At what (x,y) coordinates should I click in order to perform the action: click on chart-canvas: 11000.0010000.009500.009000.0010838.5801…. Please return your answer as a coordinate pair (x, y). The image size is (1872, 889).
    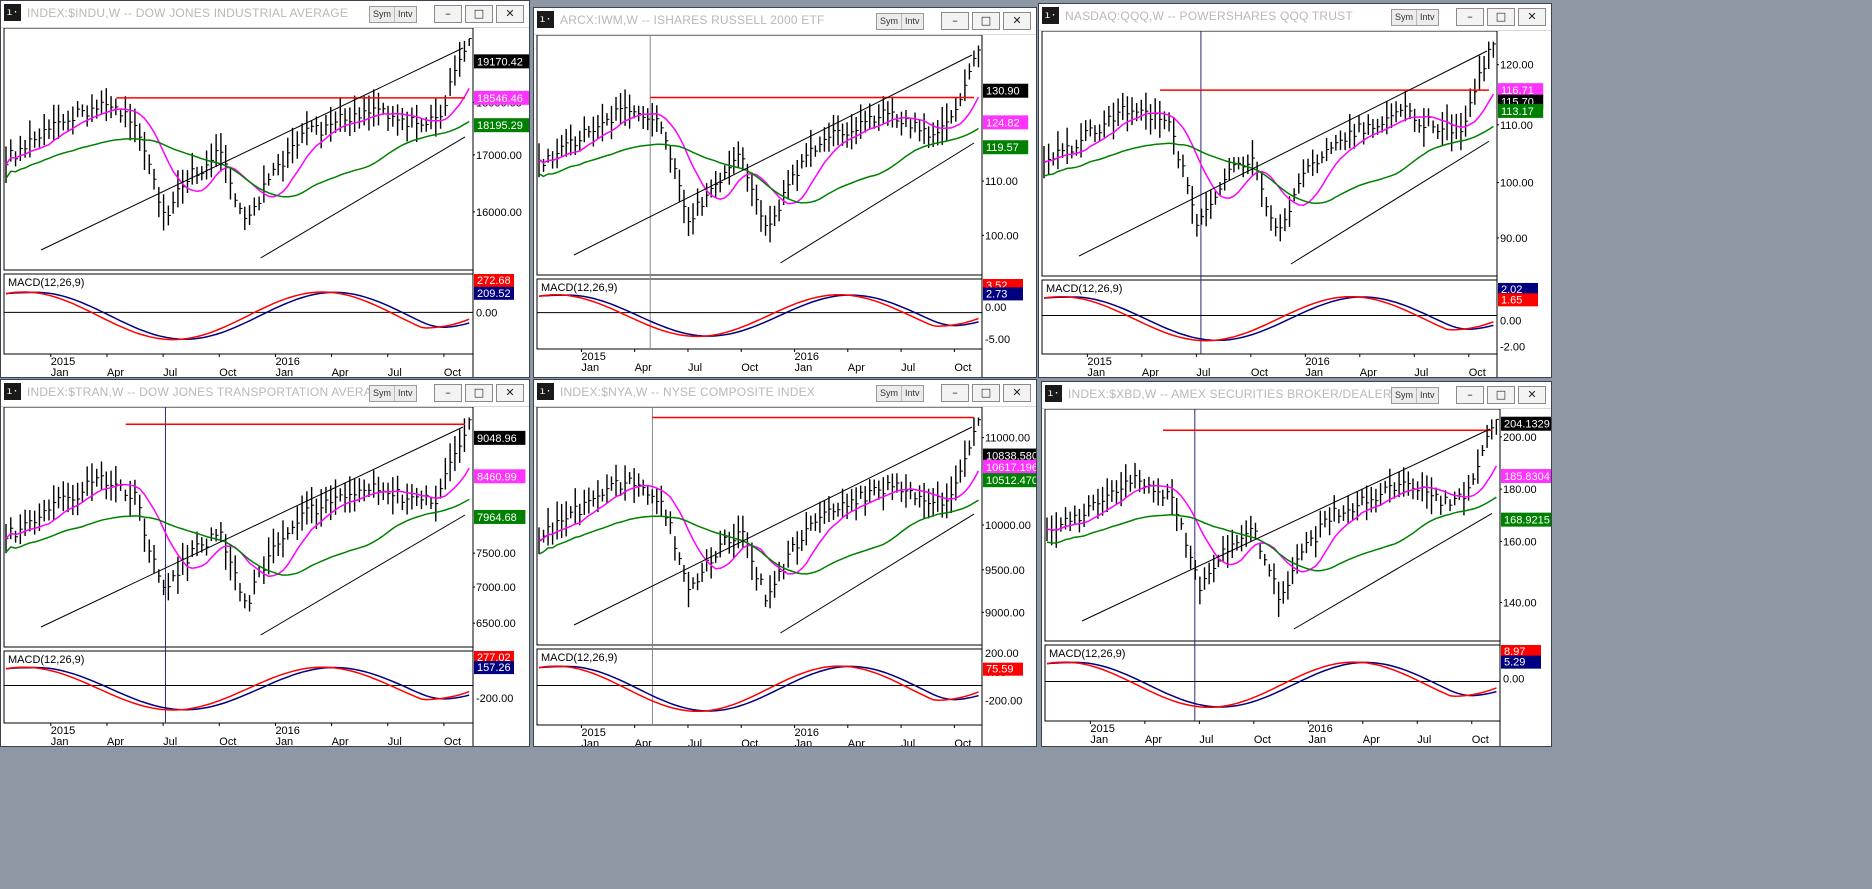
    Looking at the image, I should click on (785, 576).